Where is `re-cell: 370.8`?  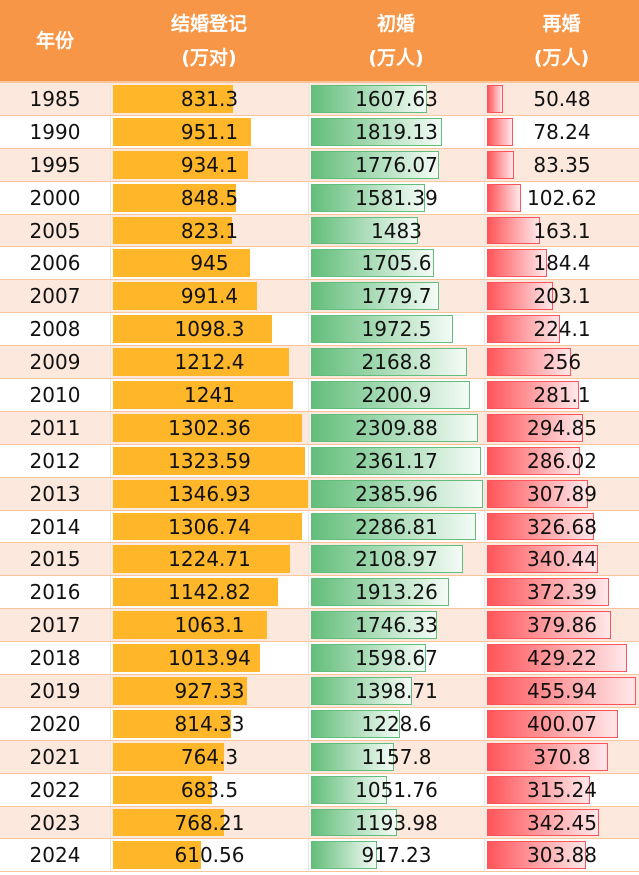
re-cell: 370.8 is located at coordinates (561, 756).